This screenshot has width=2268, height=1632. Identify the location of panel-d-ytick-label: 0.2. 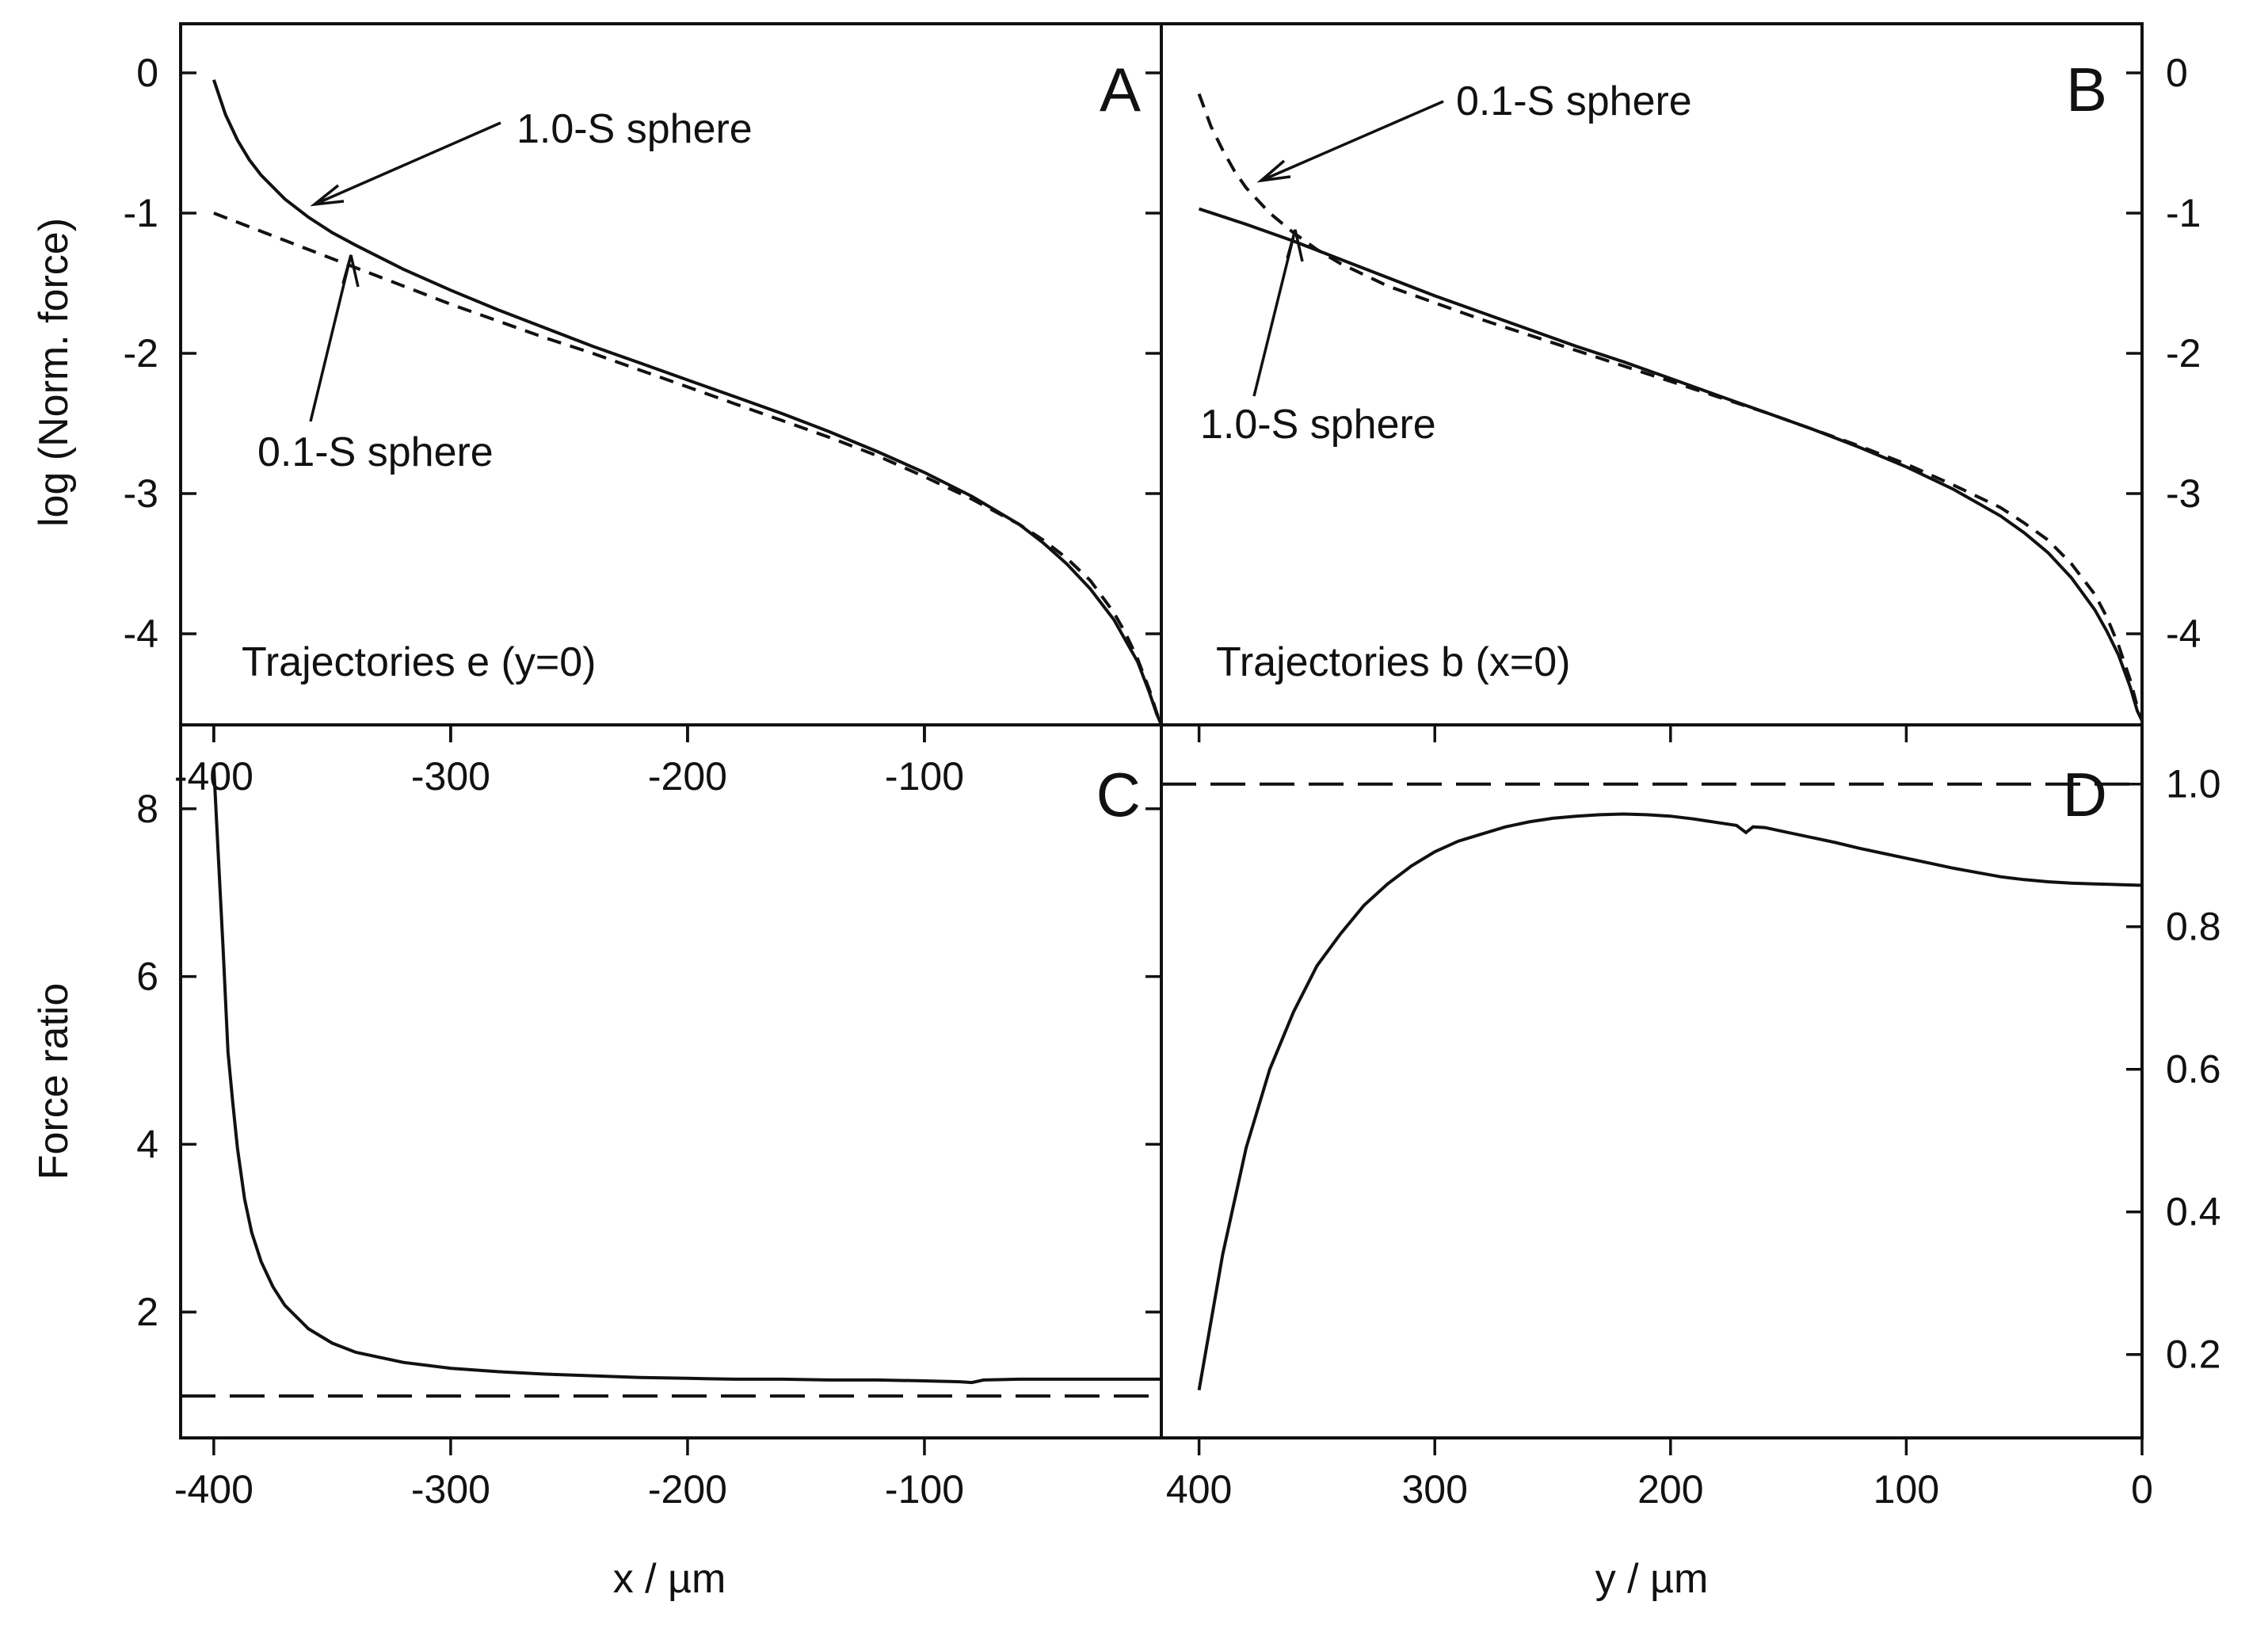
(2193, 1355).